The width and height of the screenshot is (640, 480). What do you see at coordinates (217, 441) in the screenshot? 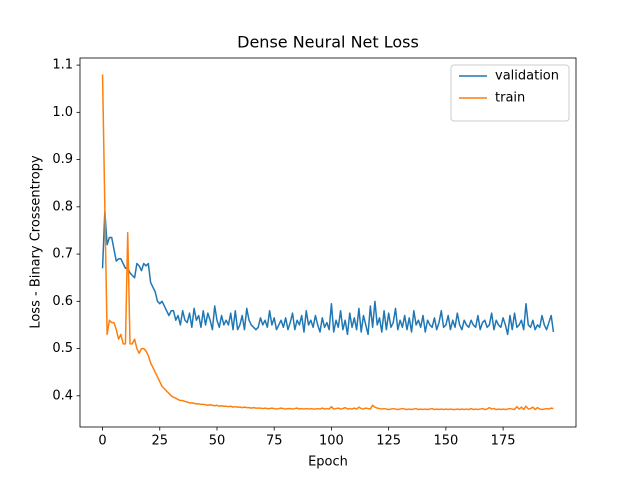
I see `x-tick-label: 50` at bounding box center [217, 441].